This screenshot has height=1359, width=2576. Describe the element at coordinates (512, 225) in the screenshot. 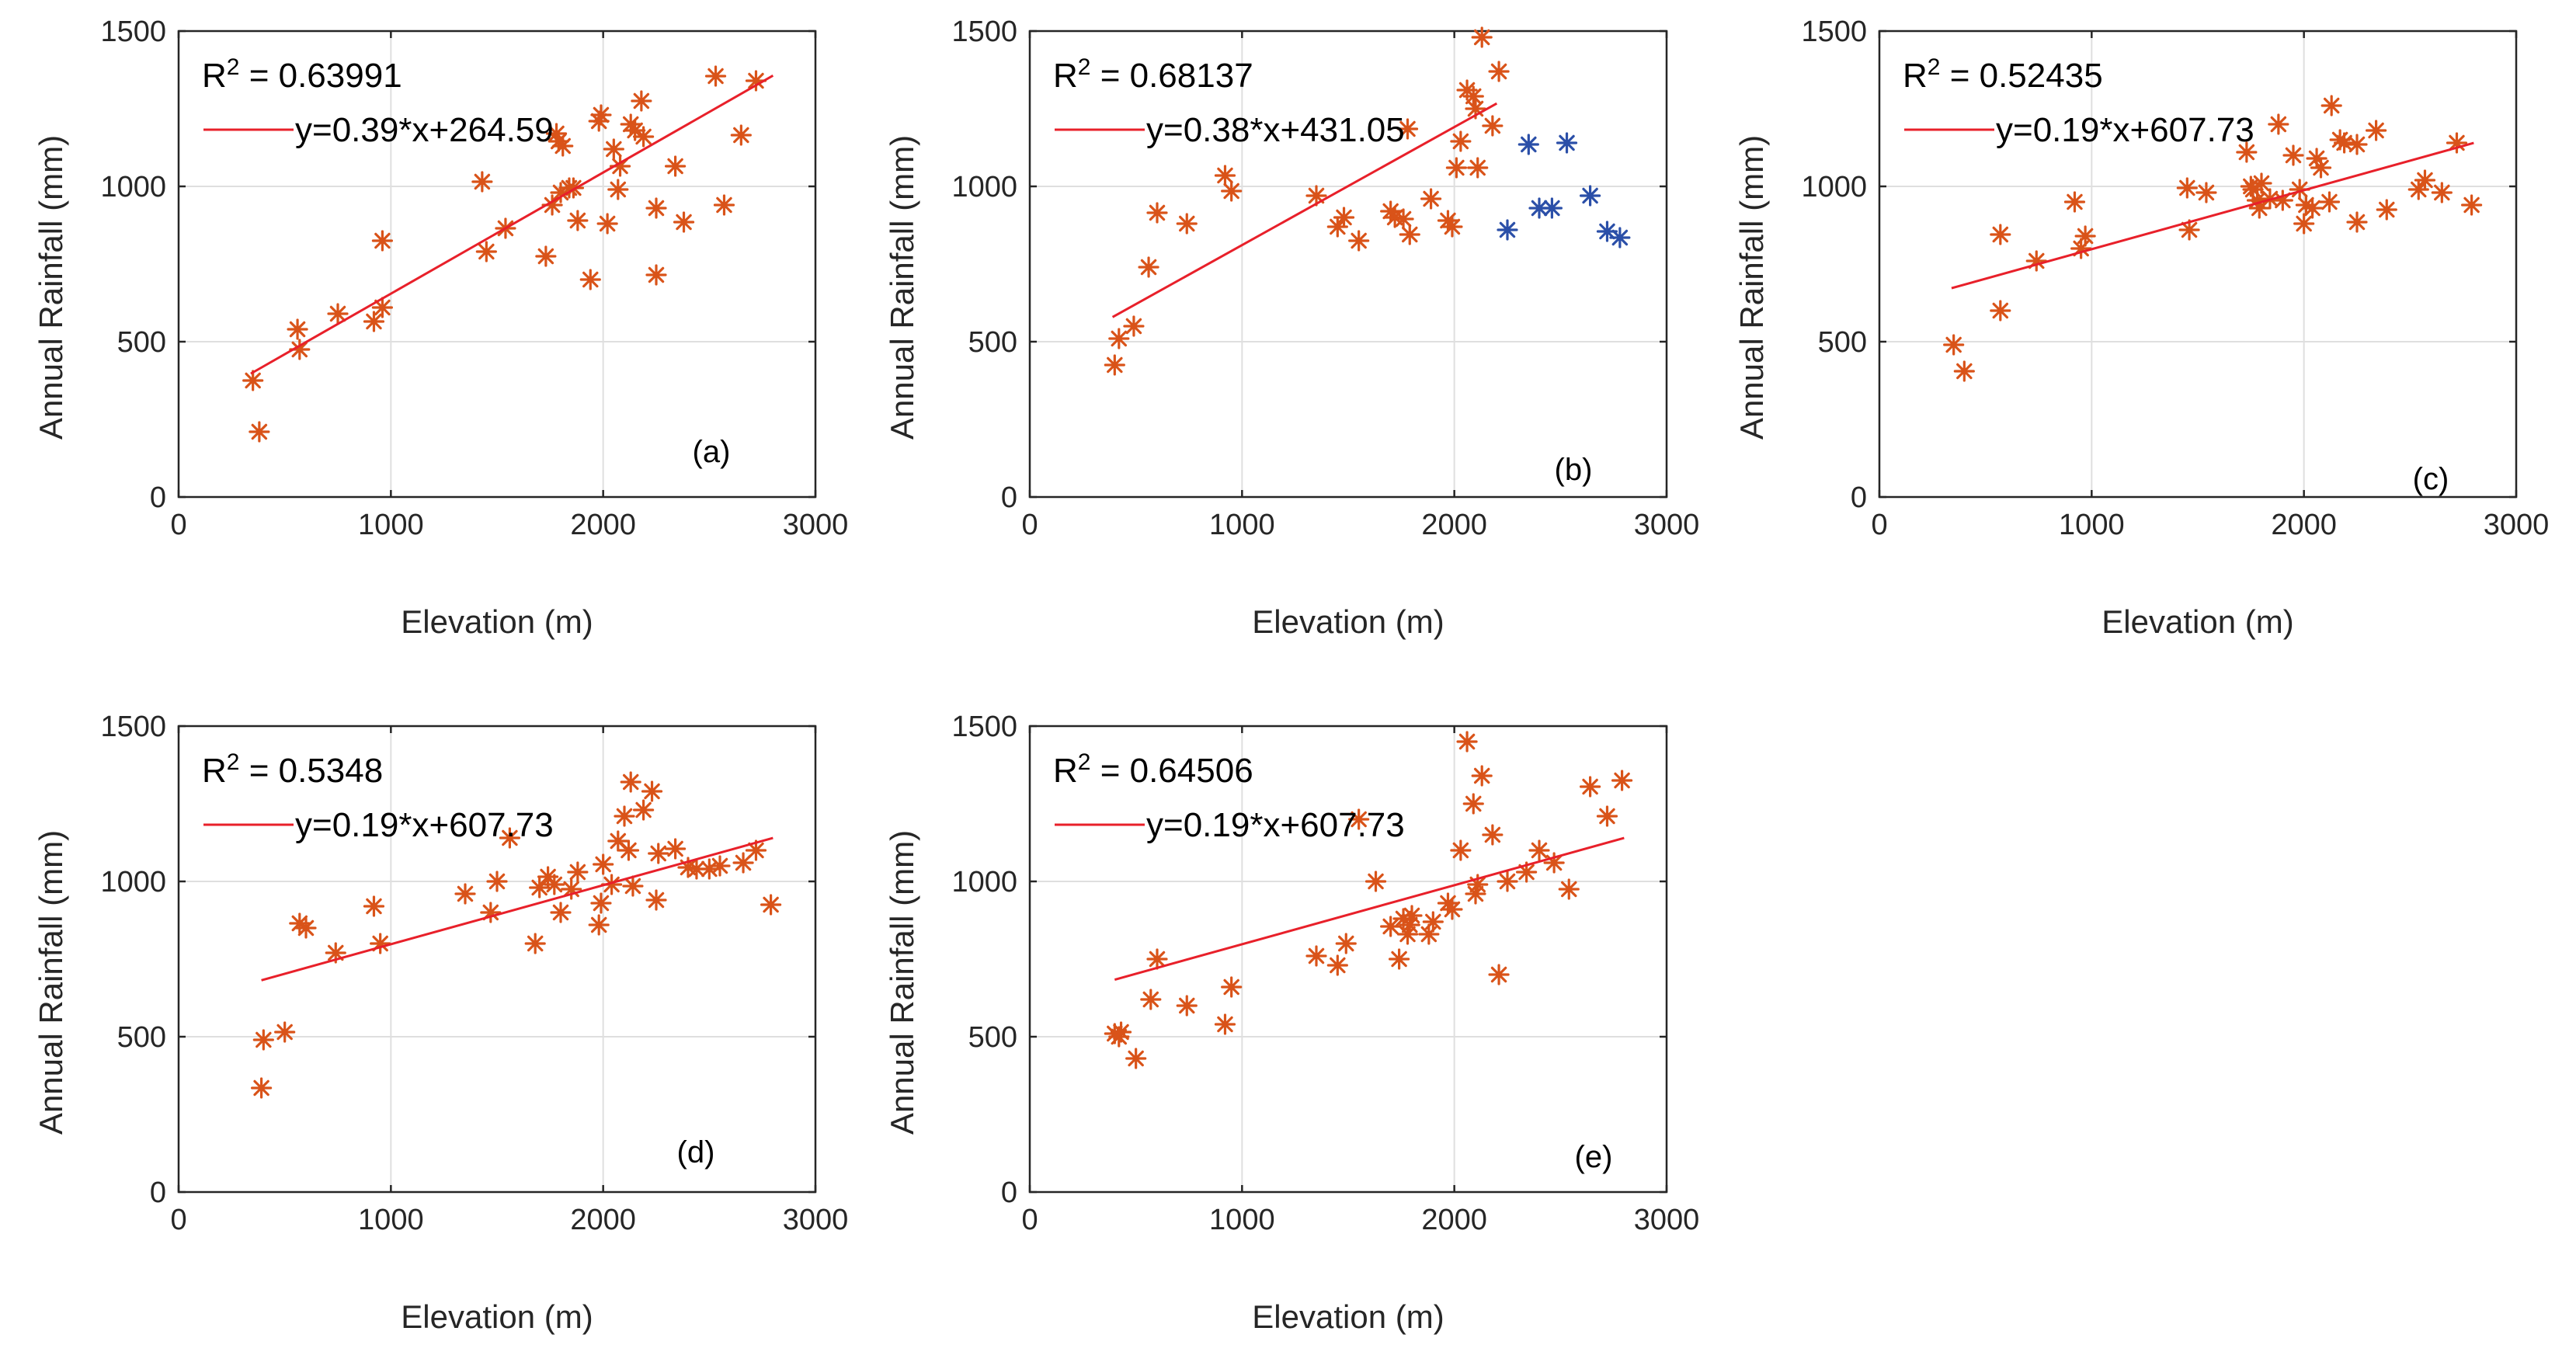

I see `regression-line` at that location.